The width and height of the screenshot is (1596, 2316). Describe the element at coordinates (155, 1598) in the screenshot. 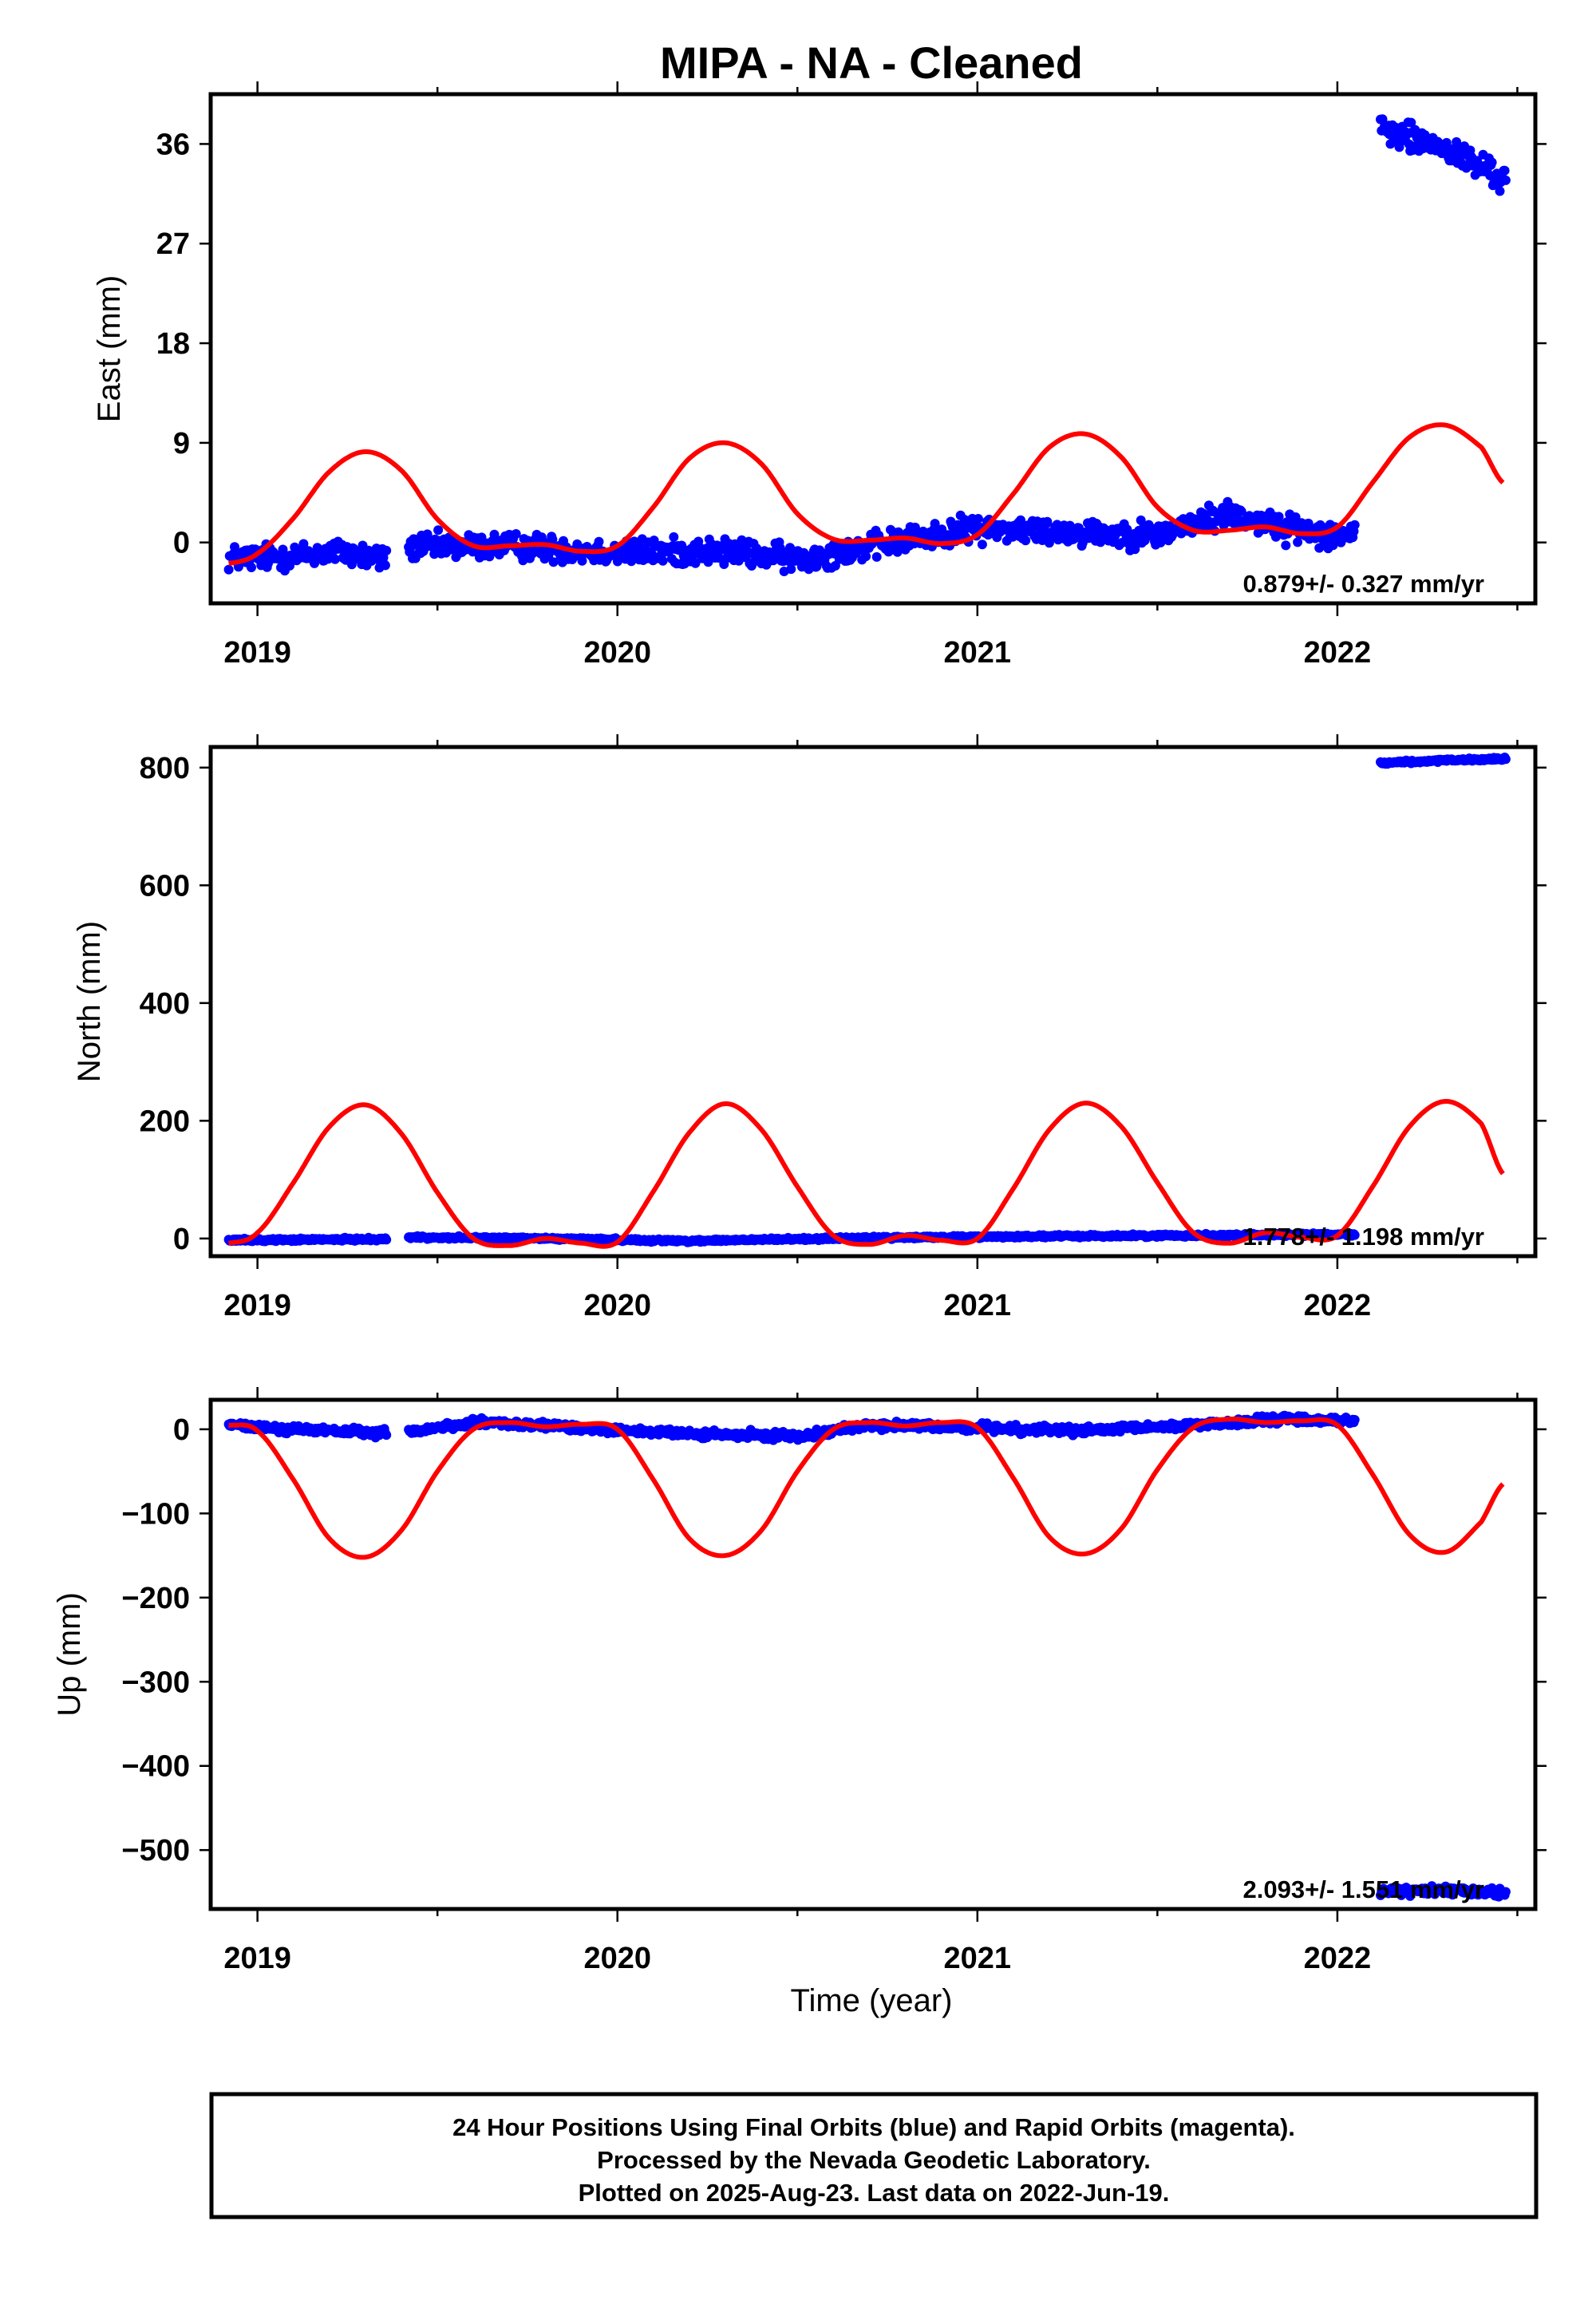

I see `y-tick-label: −200` at that location.